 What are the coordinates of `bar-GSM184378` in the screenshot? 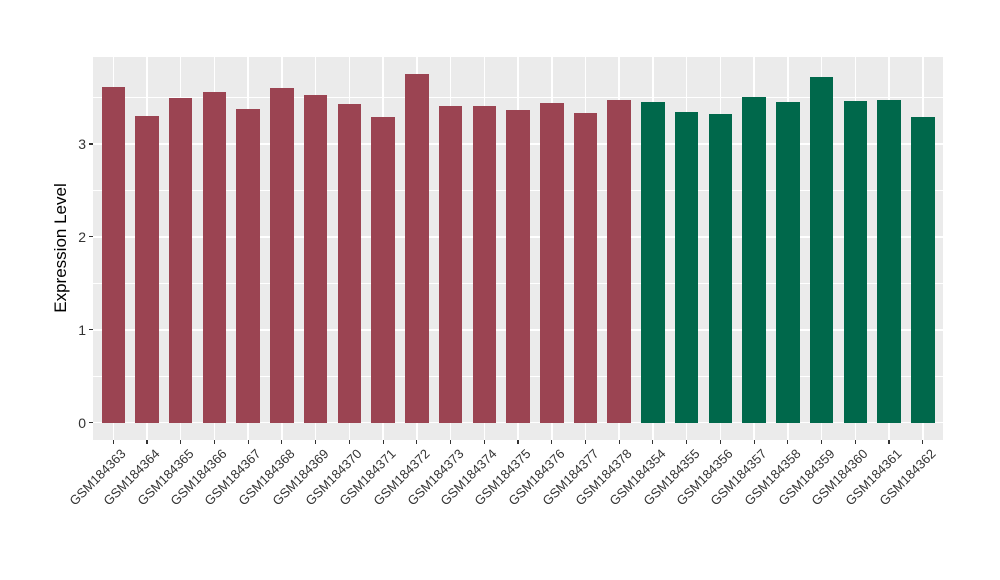 It's located at (619, 261).